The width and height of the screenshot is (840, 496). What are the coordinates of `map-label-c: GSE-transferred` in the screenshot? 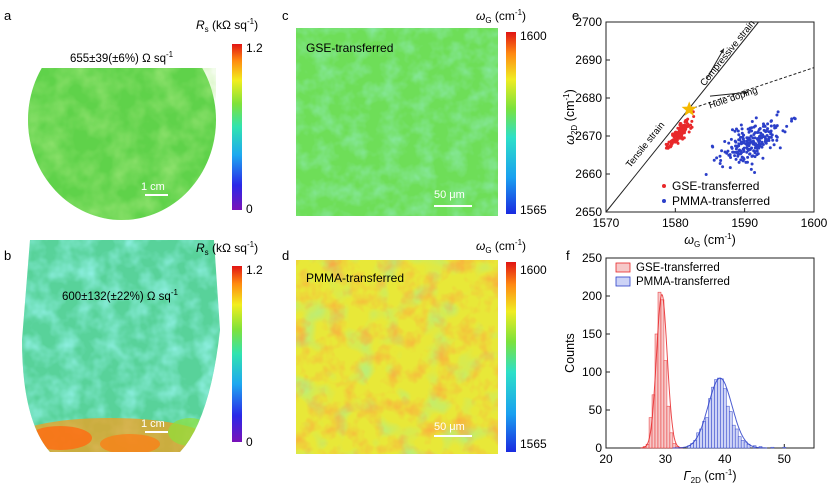 It's located at (349, 48).